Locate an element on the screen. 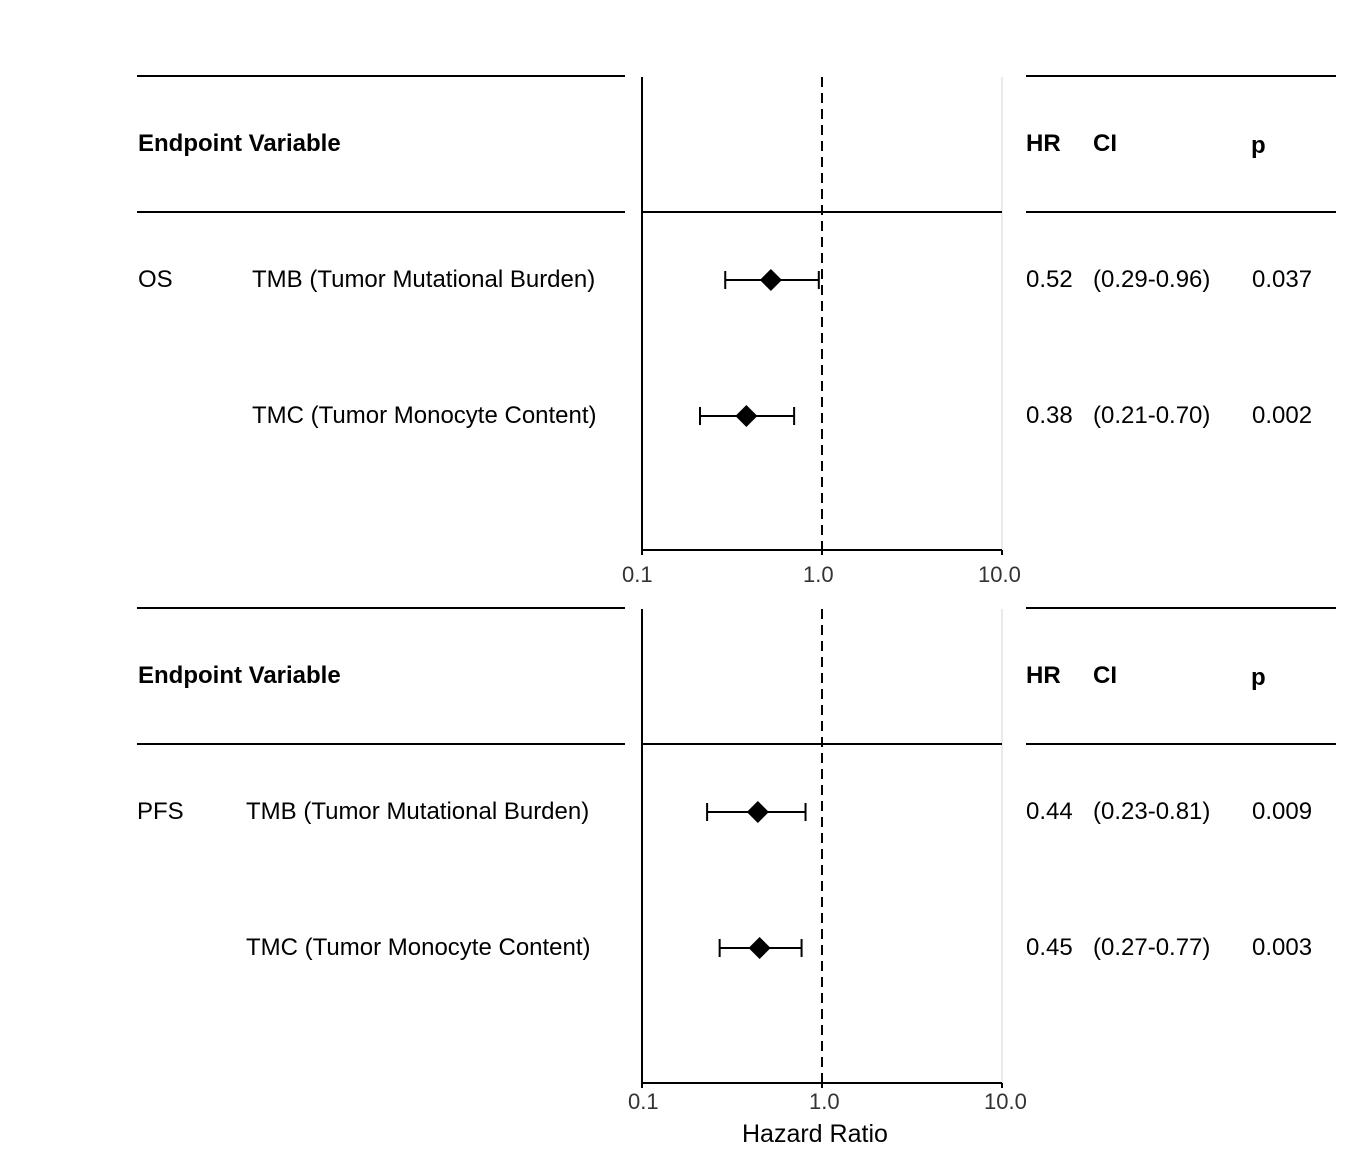 This screenshot has width=1358, height=1162. ci-value: (0.29-0.96) is located at coordinates (1152, 279).